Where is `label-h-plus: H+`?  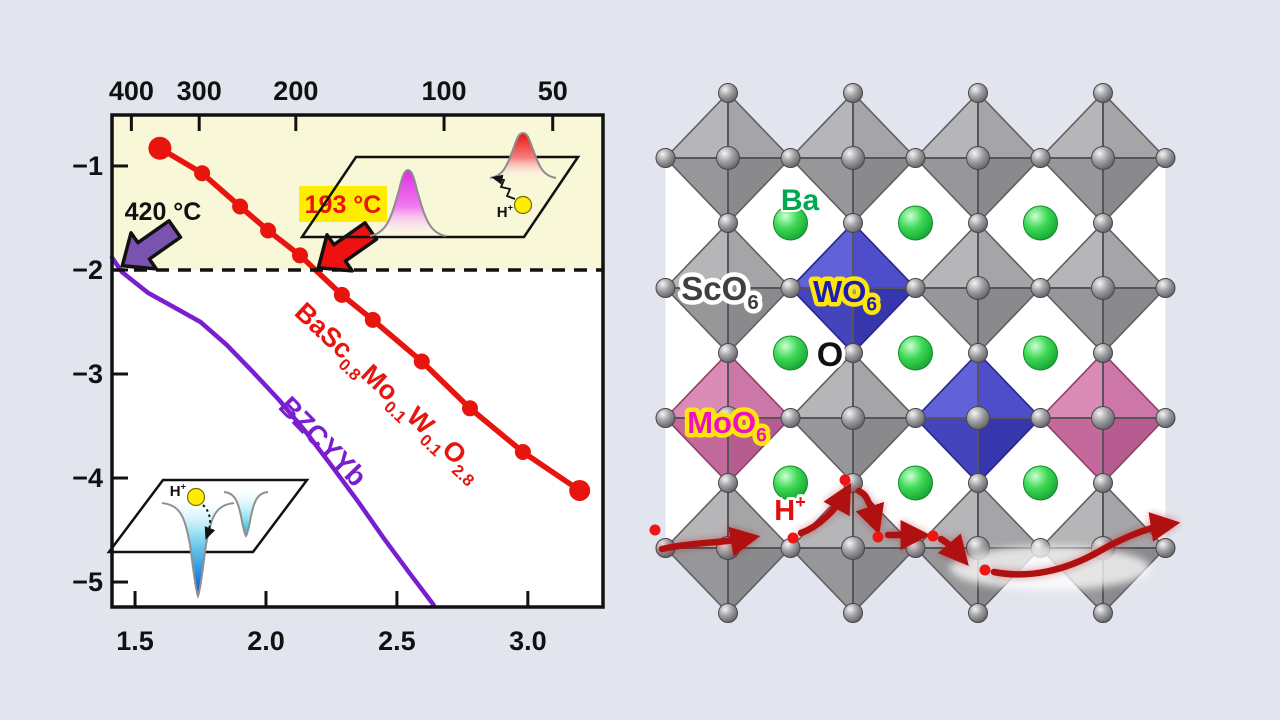
label-h-plus: H+ is located at coordinates (789, 509).